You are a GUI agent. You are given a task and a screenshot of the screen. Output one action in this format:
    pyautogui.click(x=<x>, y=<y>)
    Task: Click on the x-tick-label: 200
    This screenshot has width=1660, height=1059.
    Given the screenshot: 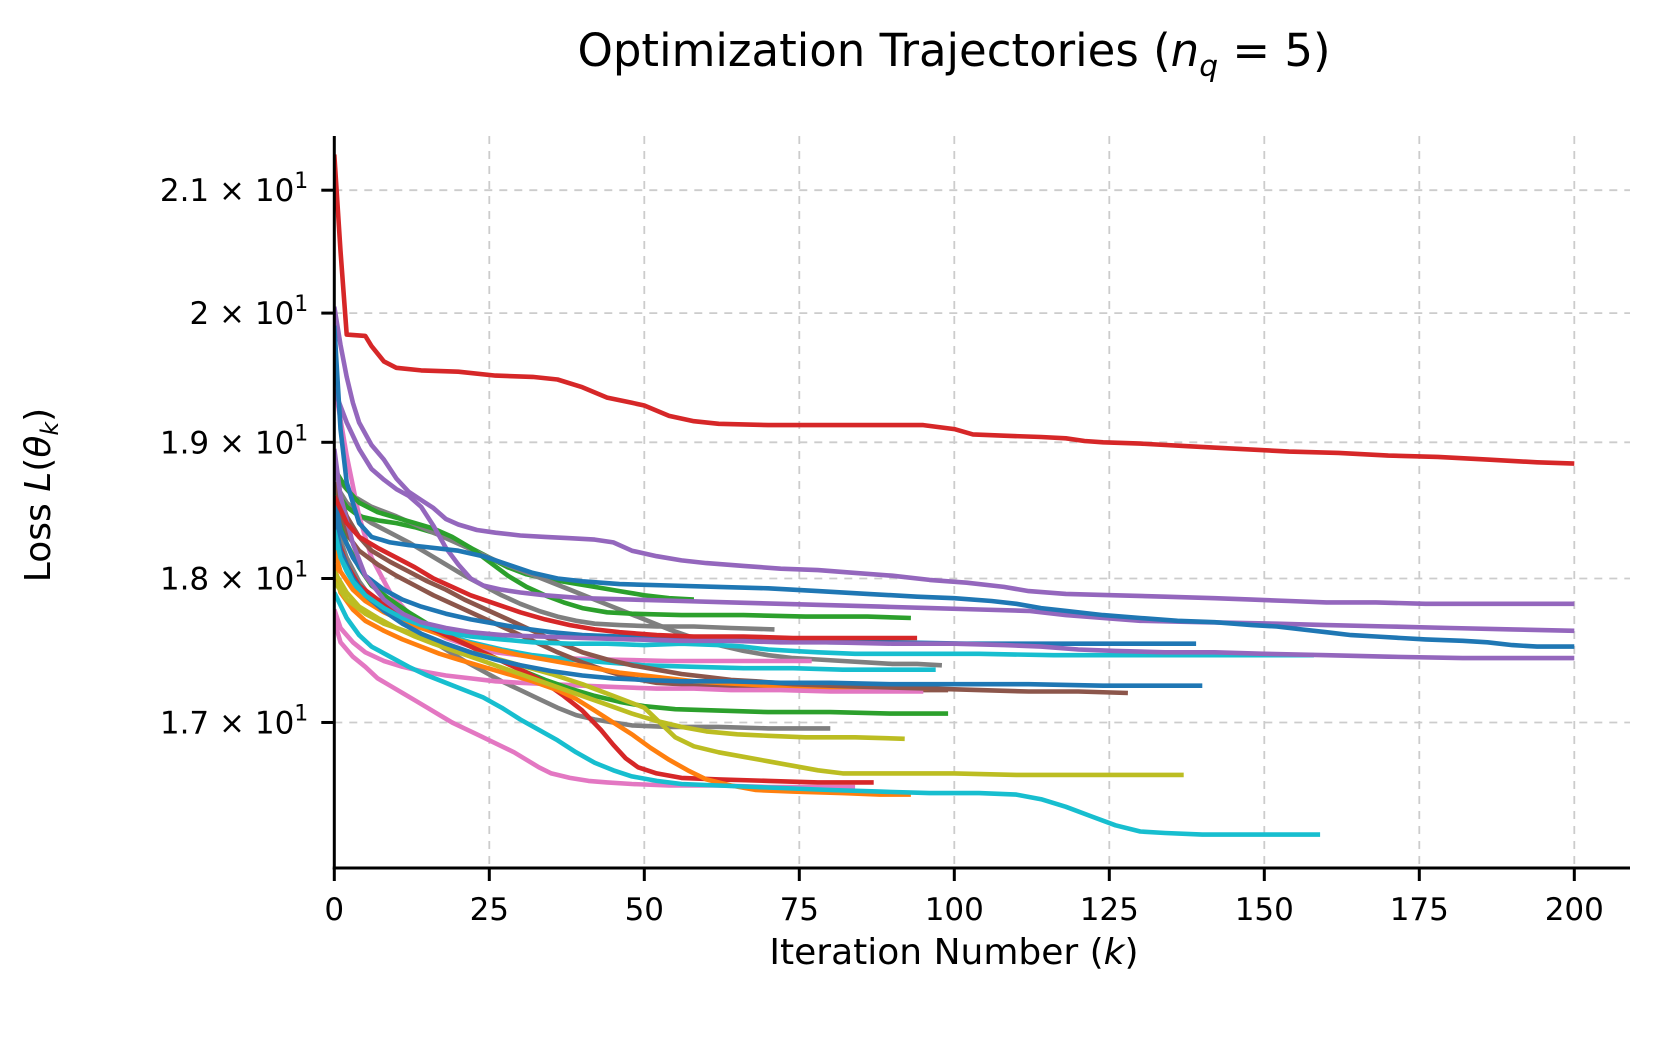 What is the action you would take?
    pyautogui.click(x=1574, y=910)
    